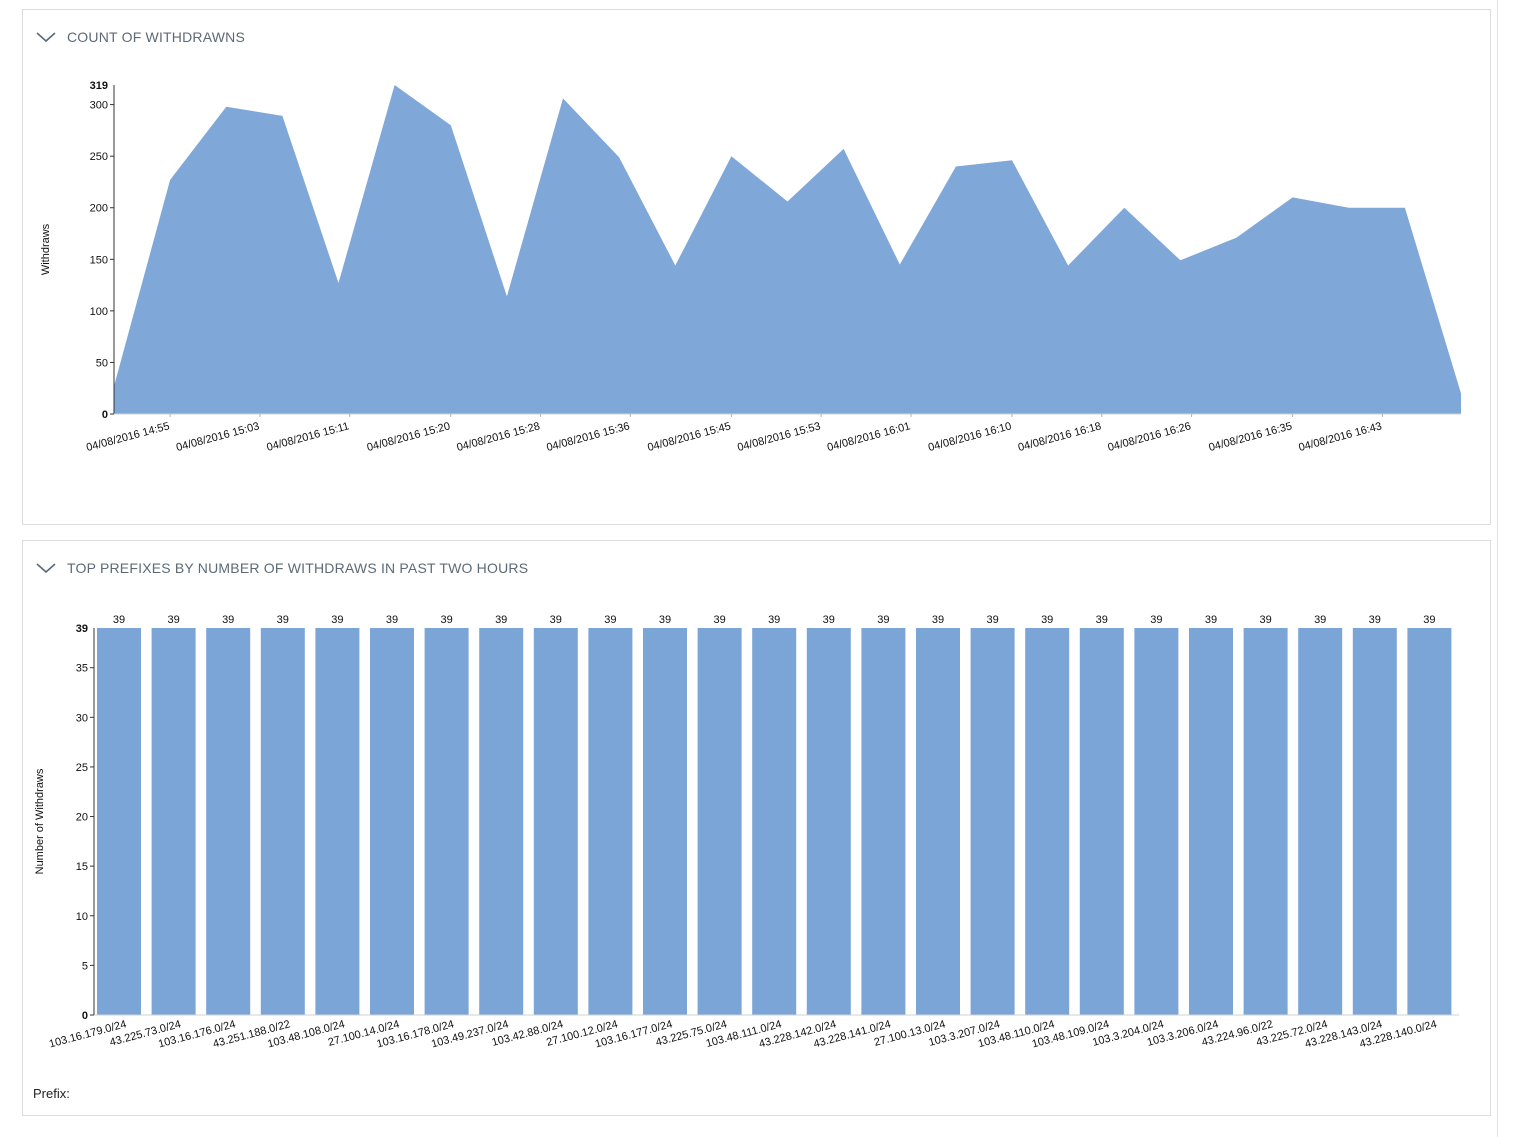 This screenshot has width=1531, height=1137. I want to click on x-tick-label: 04/08/2016 16:18, so click(1060, 437).